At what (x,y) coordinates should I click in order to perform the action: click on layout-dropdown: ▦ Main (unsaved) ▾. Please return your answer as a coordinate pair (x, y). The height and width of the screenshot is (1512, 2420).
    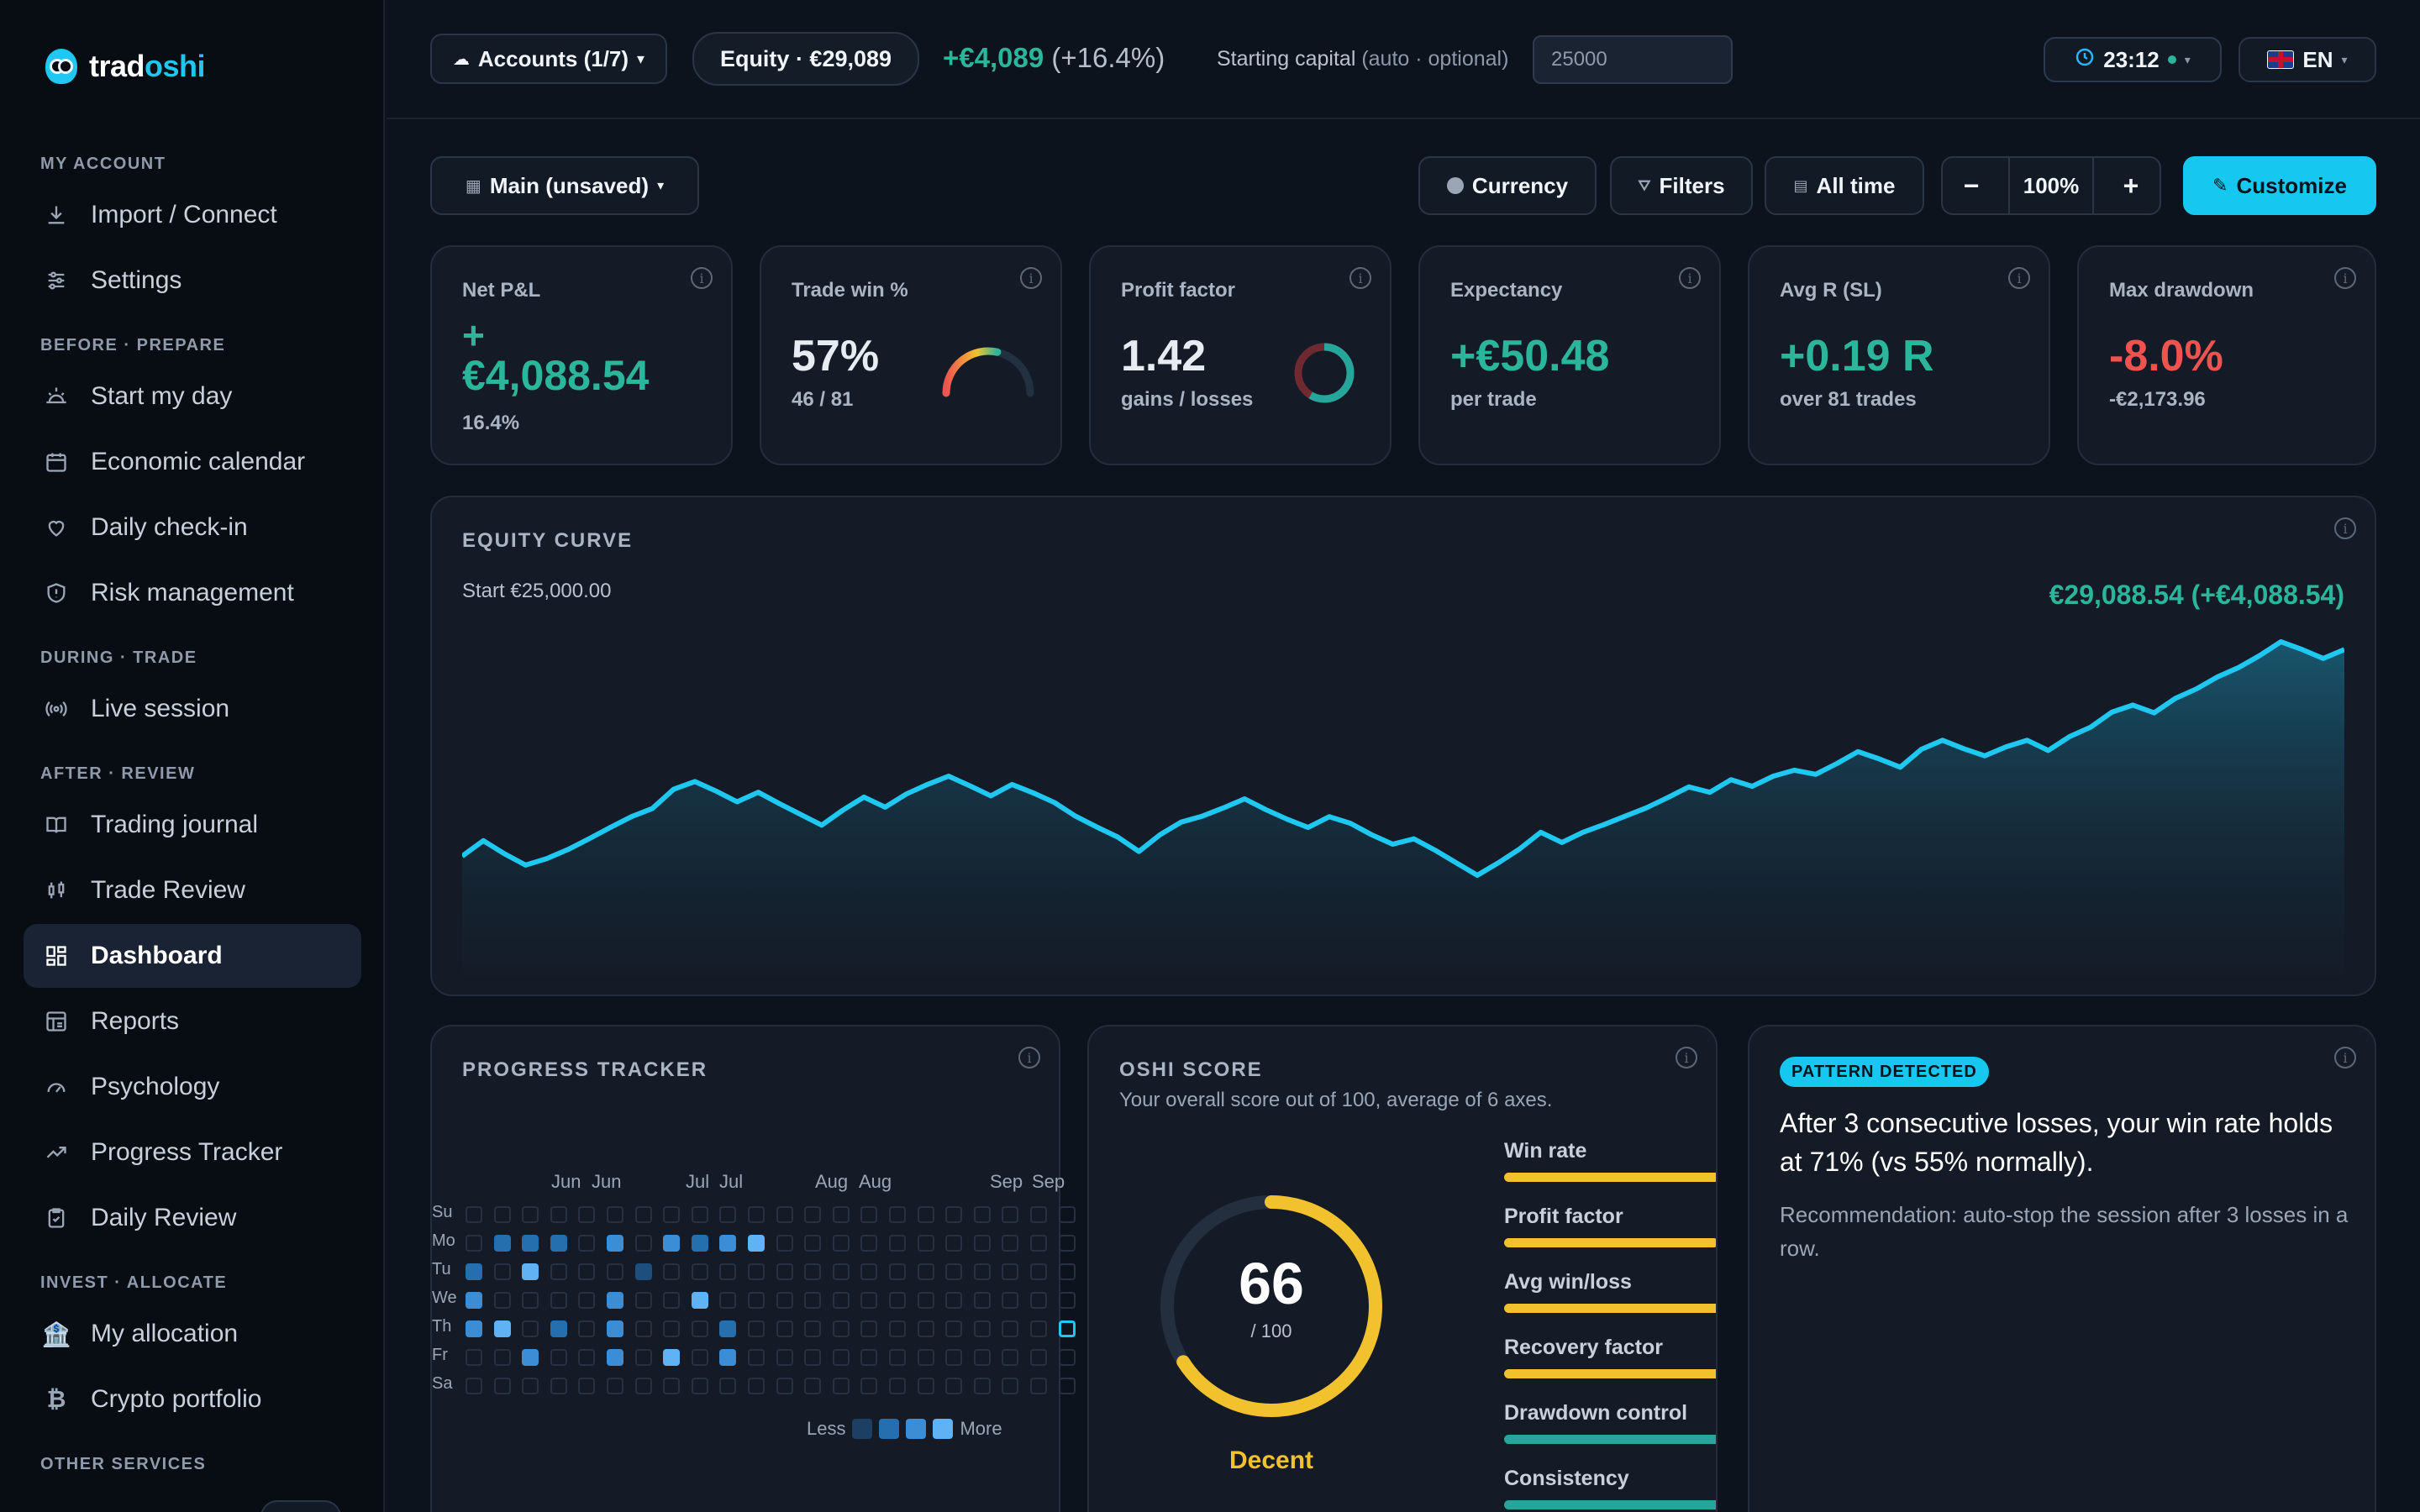
    Looking at the image, I should click on (564, 185).